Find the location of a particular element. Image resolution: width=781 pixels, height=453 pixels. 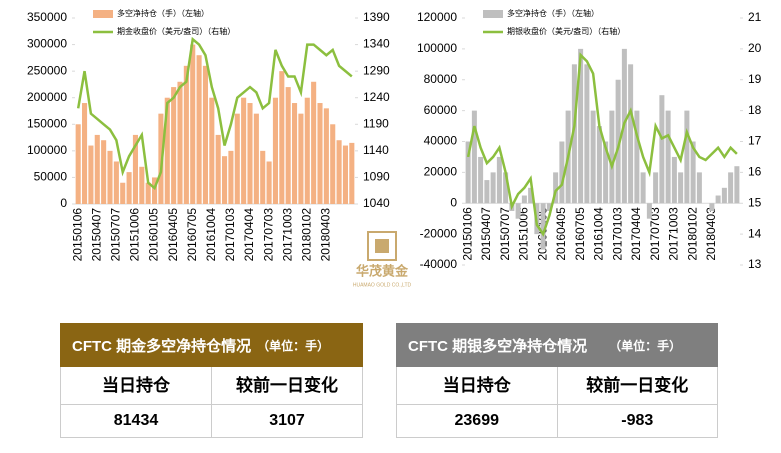

x-tick-label: 20160405 is located at coordinates (561, 234).